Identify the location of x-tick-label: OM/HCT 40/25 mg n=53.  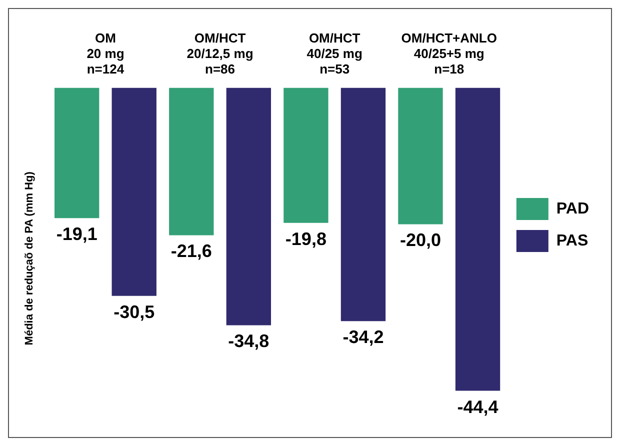
(334, 53).